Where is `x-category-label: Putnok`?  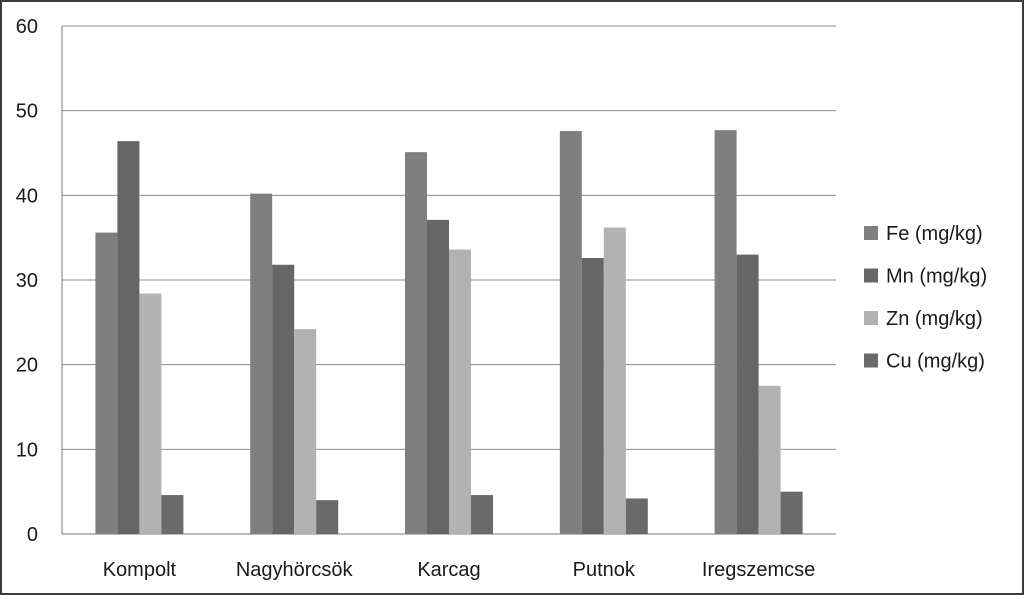 x-category-label: Putnok is located at coordinates (604, 570).